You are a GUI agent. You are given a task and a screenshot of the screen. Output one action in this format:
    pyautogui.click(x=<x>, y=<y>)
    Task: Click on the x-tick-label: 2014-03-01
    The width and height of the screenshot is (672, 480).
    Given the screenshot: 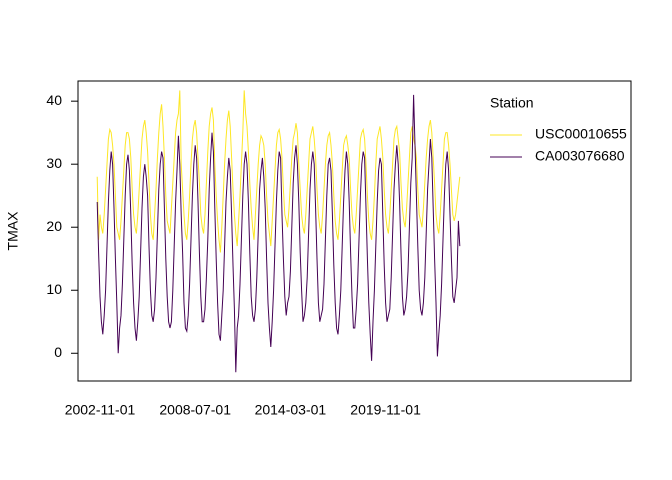 What is the action you would take?
    pyautogui.click(x=291, y=410)
    